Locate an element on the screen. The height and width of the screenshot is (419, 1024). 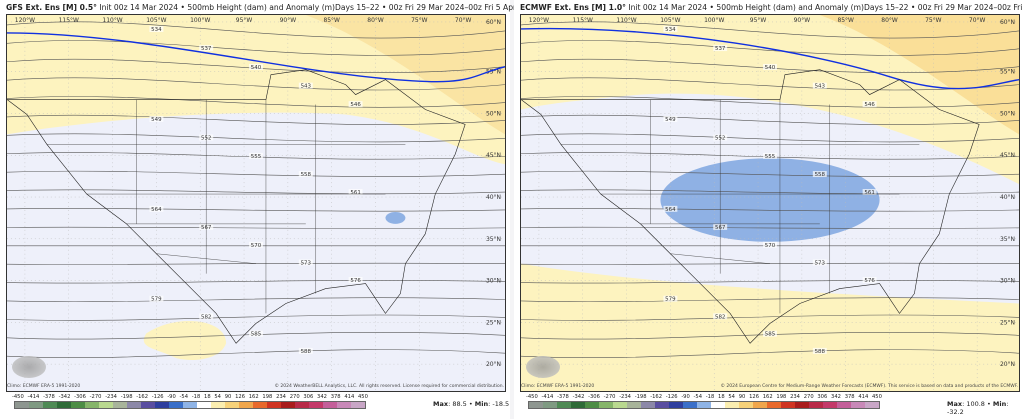
reference-height-line is located at coordinates (770, 58).